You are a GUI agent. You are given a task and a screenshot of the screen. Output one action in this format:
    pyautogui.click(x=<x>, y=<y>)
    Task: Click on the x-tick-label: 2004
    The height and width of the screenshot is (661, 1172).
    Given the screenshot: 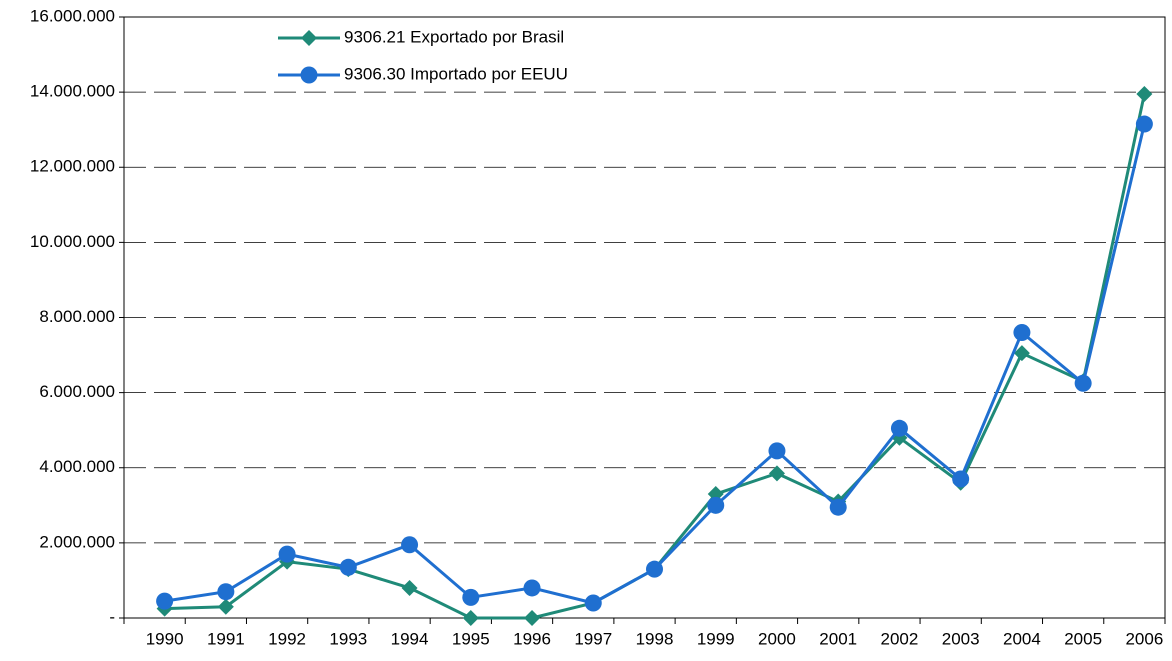 What is the action you would take?
    pyautogui.click(x=1022, y=638)
    